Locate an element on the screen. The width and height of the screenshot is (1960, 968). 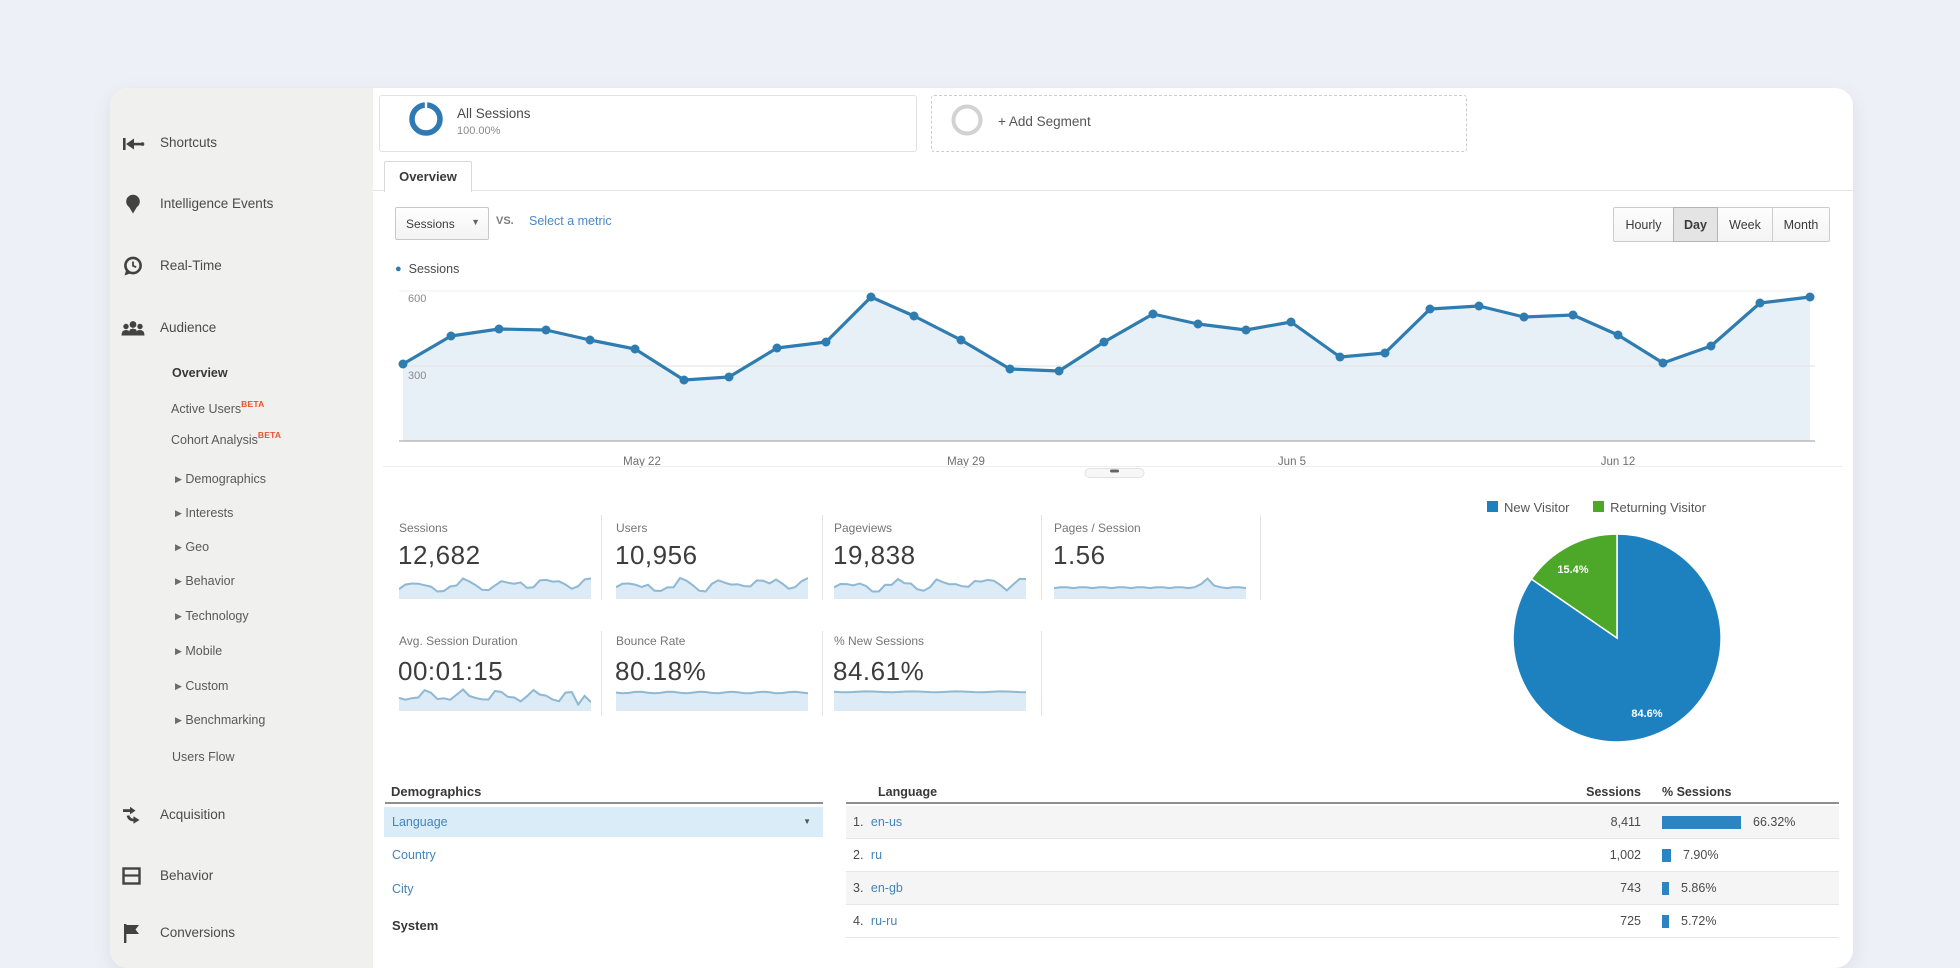
svg-text: 84.6% is located at coordinates (1646, 714).